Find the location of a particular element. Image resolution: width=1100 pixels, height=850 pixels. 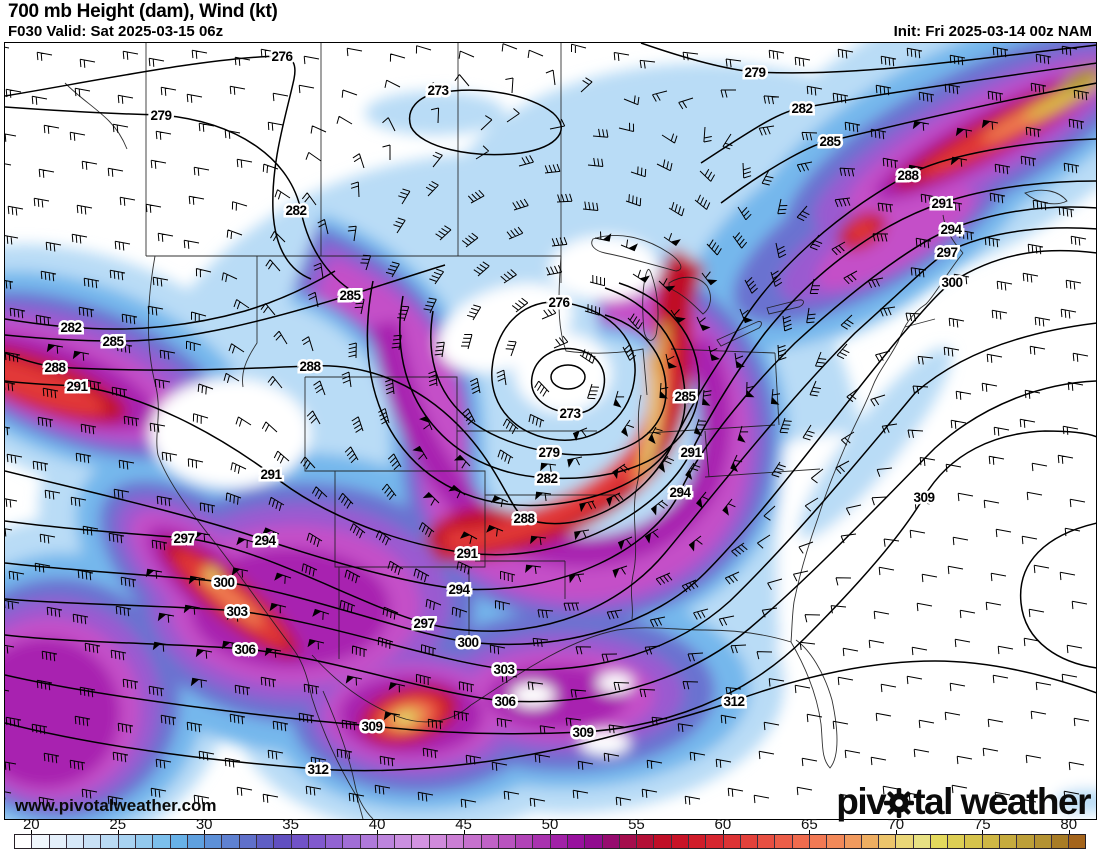

colorbar-tick-label: 25 is located at coordinates (118, 824).